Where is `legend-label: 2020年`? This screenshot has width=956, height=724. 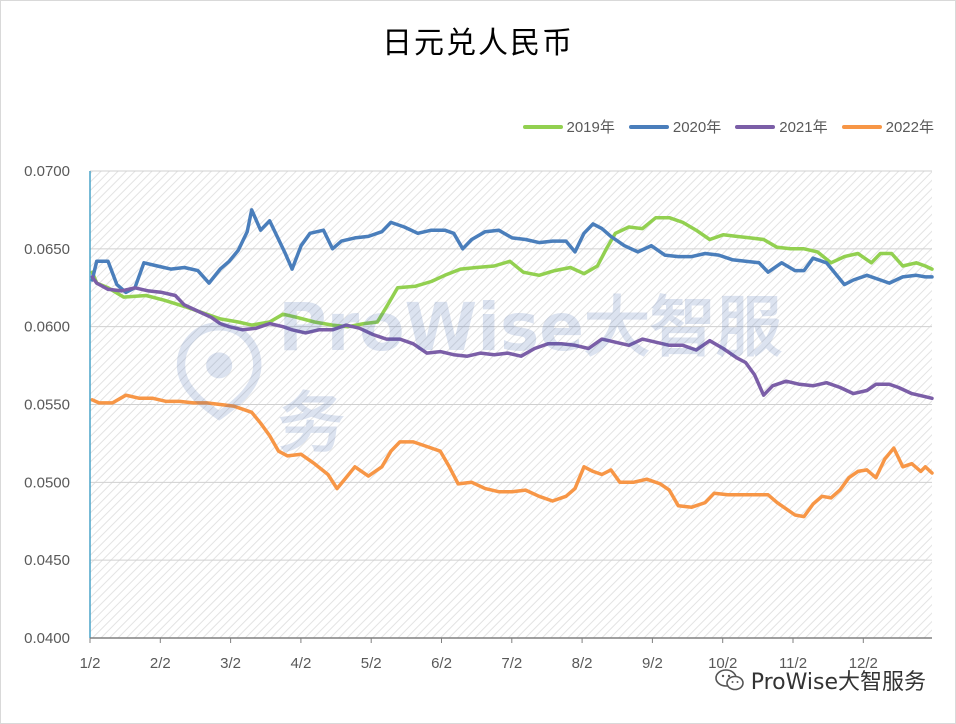 legend-label: 2020年 is located at coordinates (697, 127).